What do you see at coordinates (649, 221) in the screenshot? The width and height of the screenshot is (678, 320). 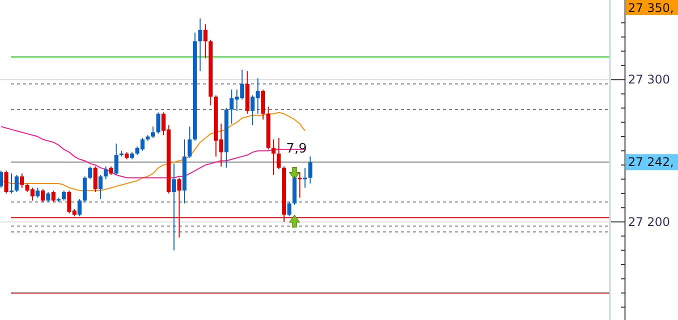 I see `y-tick-label: 27 200` at bounding box center [649, 221].